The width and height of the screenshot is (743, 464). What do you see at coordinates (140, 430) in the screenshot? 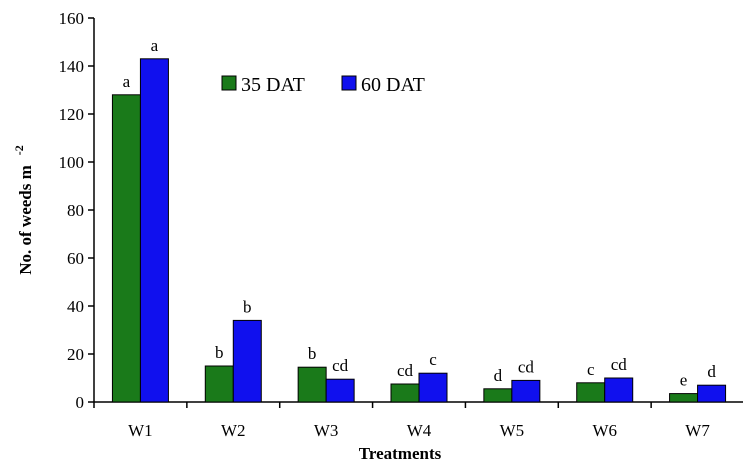
I see `x-tick-label-w1: W1` at bounding box center [140, 430].